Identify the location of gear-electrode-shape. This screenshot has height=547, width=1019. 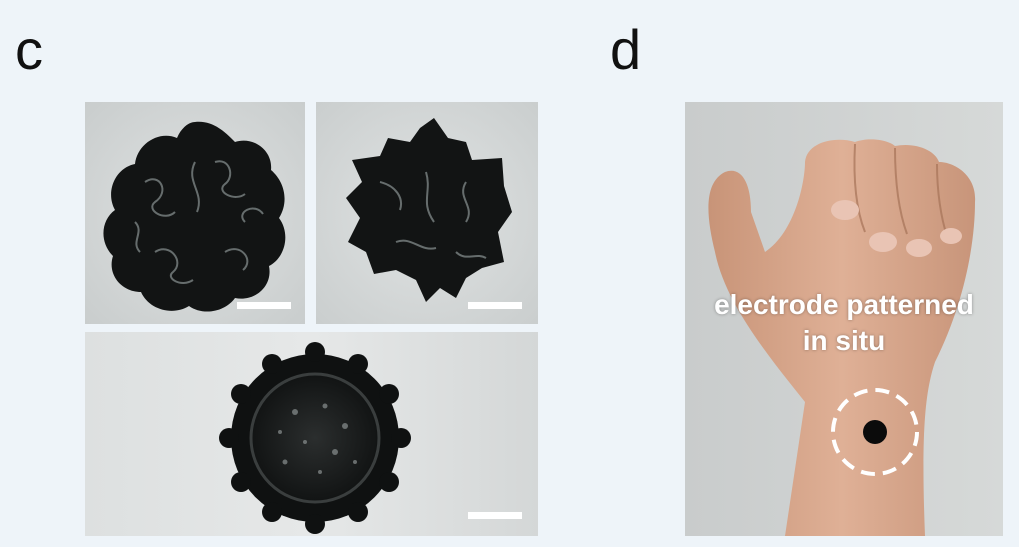
(315, 438).